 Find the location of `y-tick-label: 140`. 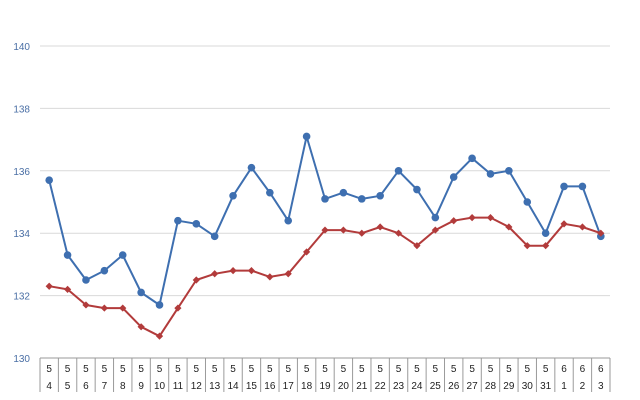

y-tick-label: 140 is located at coordinates (21, 47).